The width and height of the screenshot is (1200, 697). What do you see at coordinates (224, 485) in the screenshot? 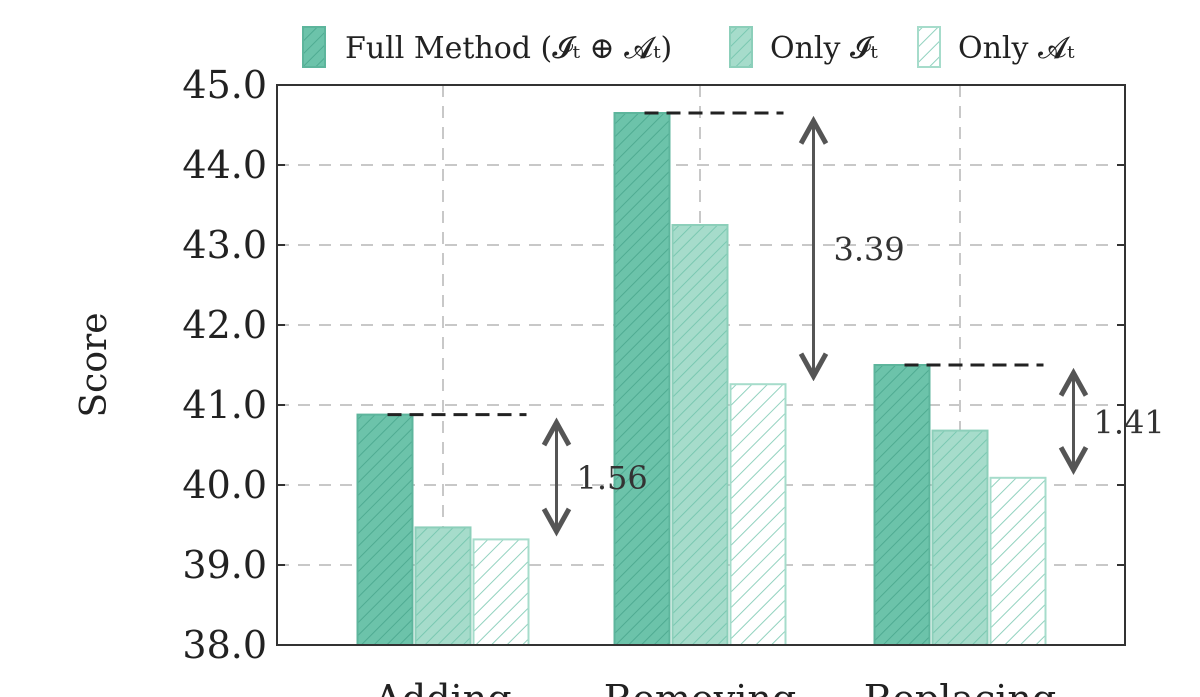
I see `y-tick-label: 40.0` at bounding box center [224, 485].